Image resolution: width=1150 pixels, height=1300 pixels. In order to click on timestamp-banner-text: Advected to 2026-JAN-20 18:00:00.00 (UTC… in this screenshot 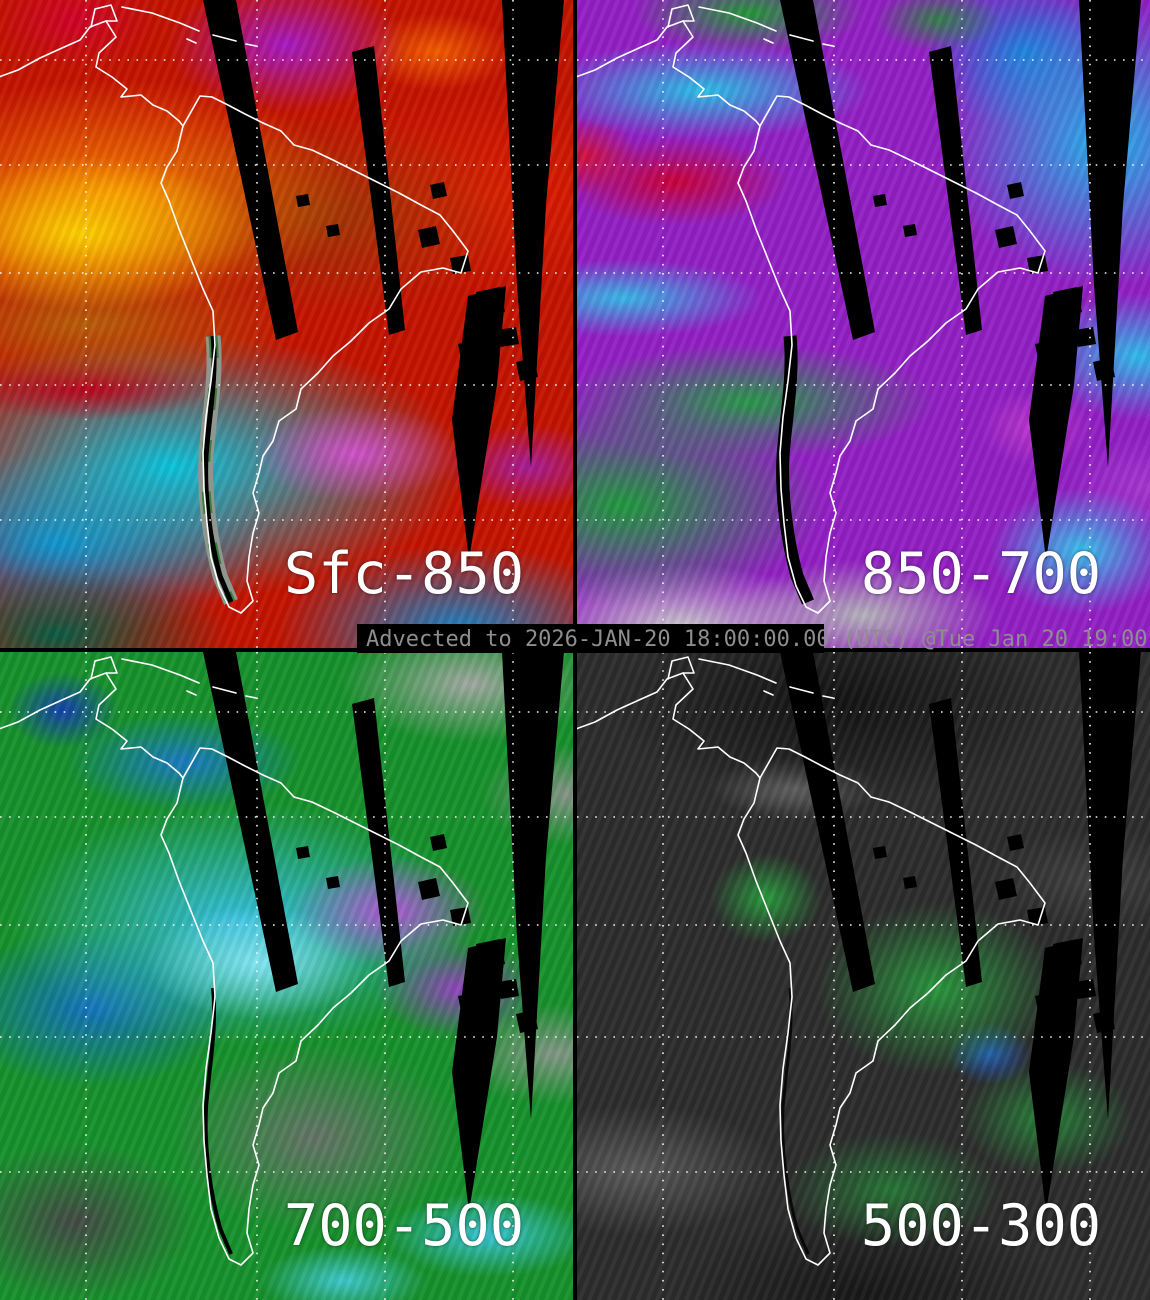, I will do `click(757, 639)`.